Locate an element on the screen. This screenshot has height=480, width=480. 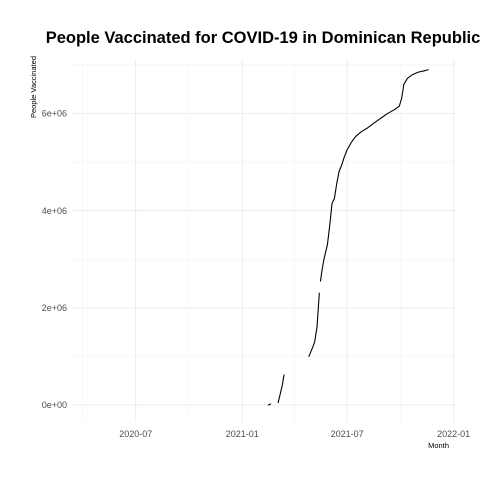
y-tick-label: 2e+06 is located at coordinates (54, 308).